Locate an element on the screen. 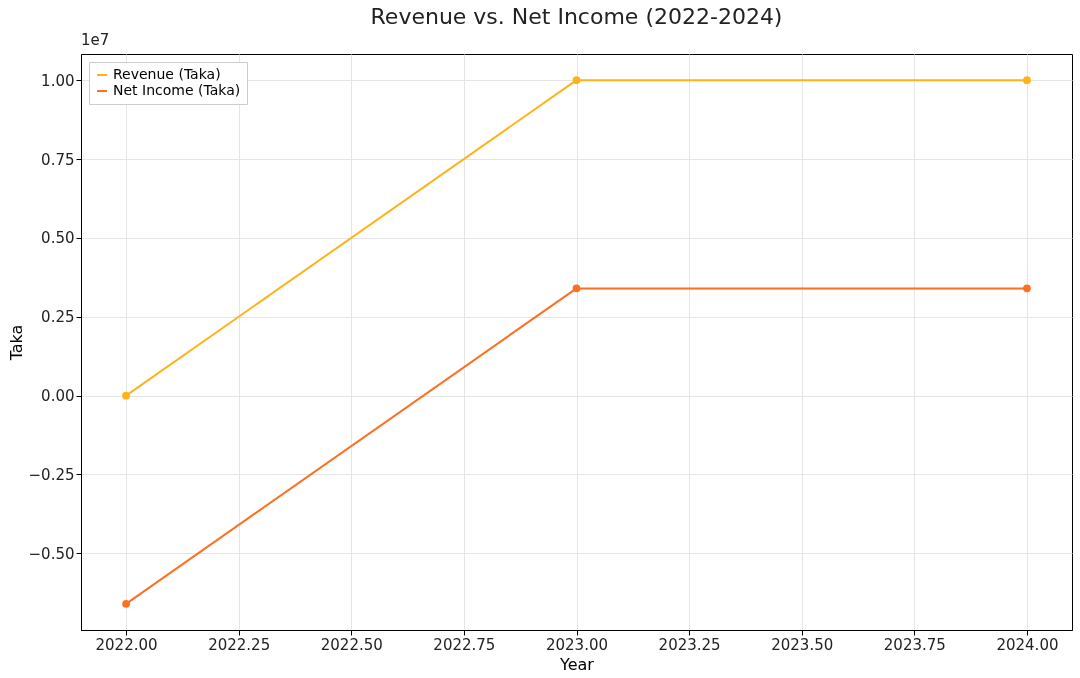  y-tick-label: −0.50 is located at coordinates (51, 553).